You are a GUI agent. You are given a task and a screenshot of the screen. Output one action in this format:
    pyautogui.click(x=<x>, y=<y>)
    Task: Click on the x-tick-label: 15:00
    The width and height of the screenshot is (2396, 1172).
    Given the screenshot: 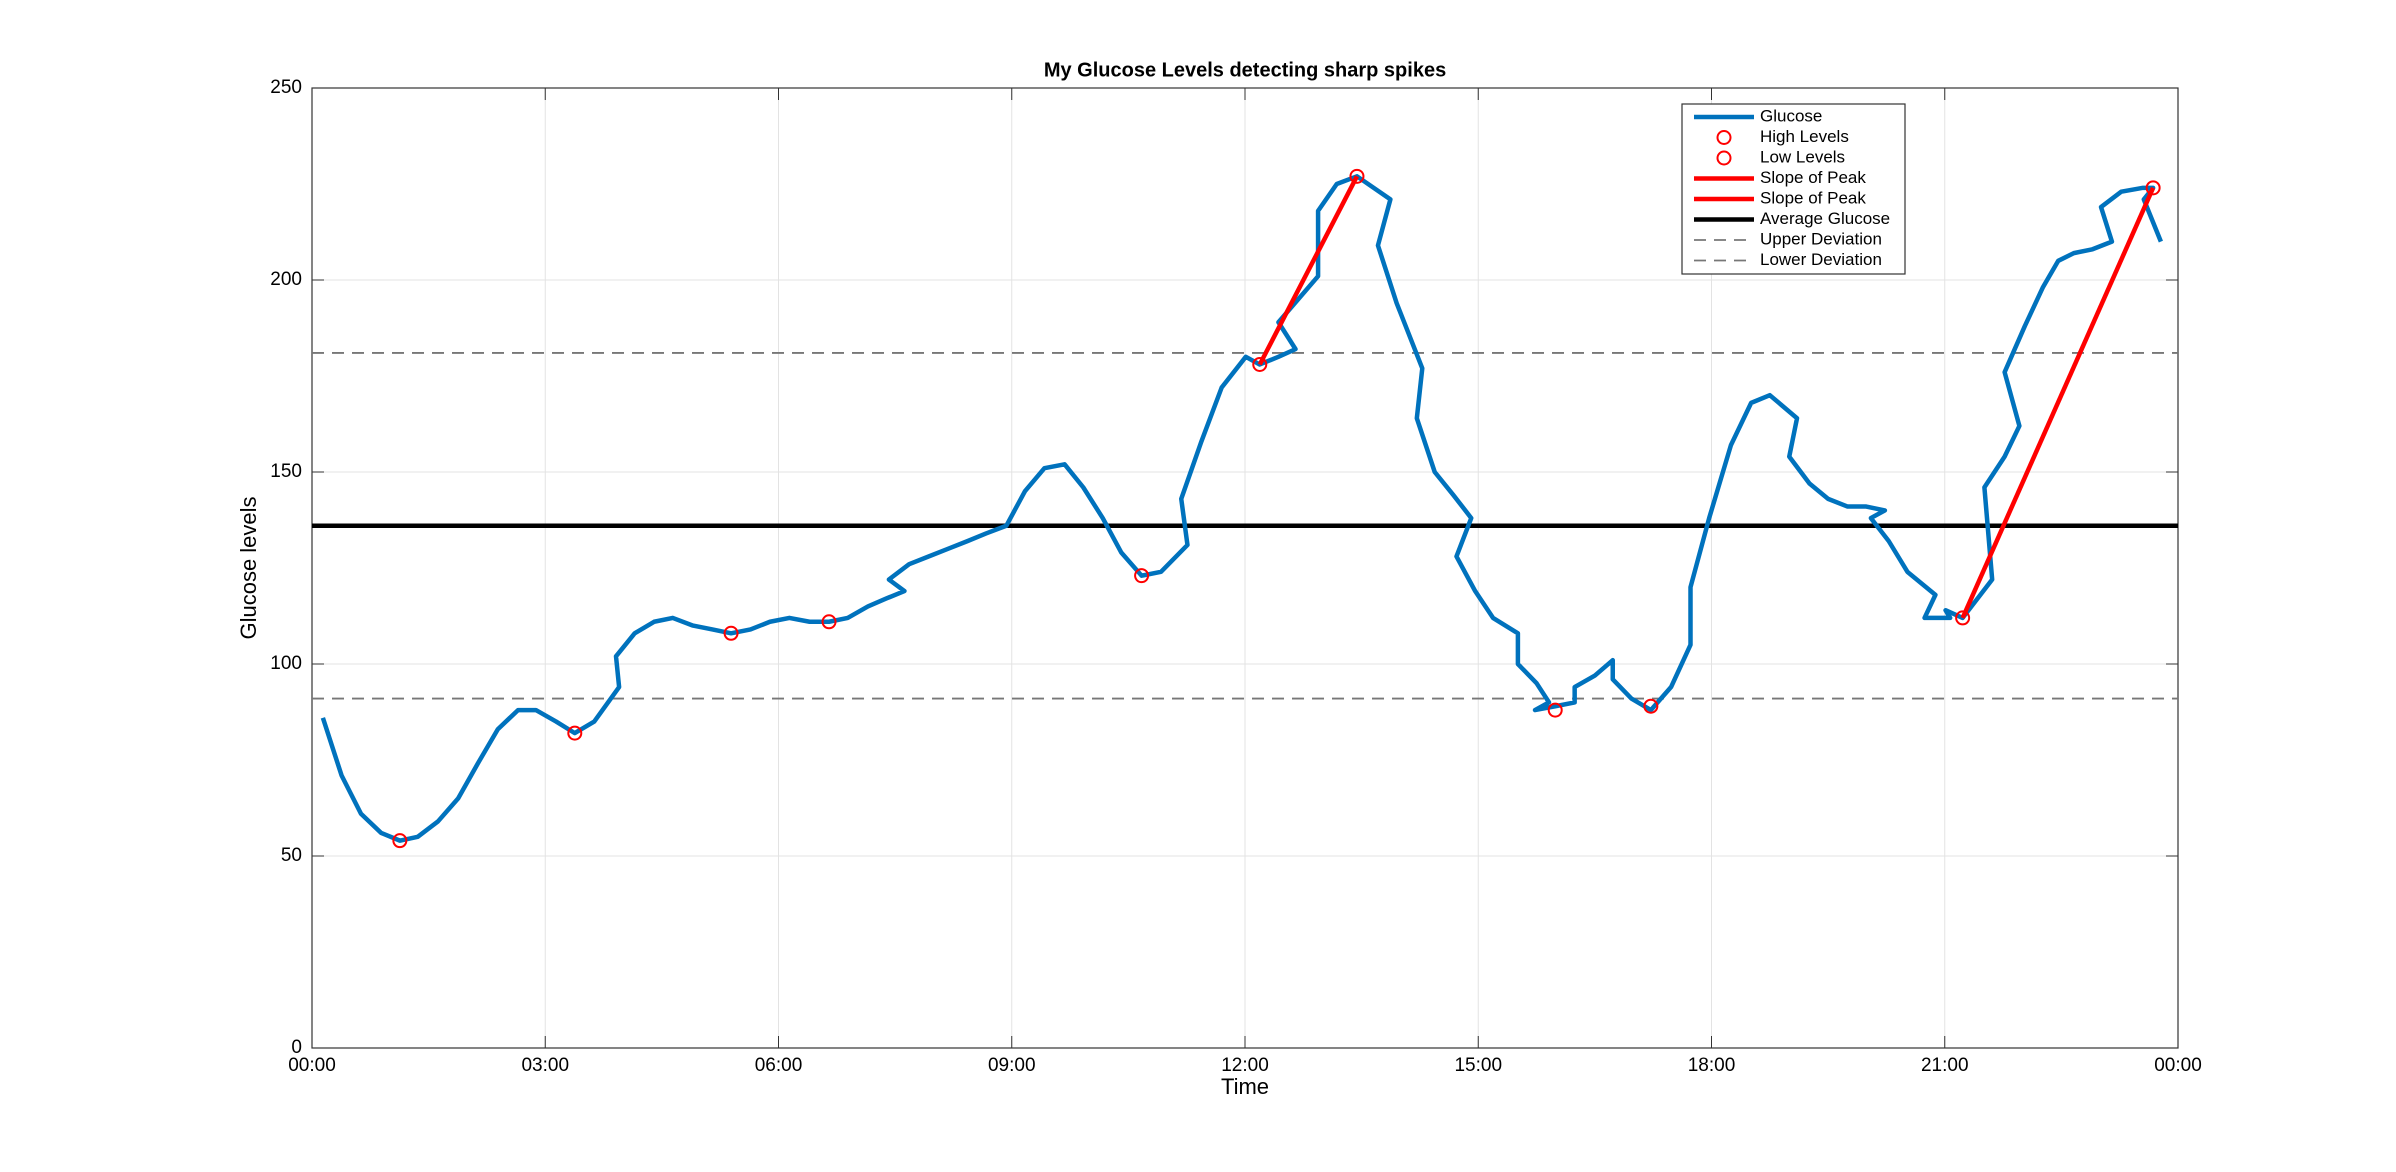 What is the action you would take?
    pyautogui.click(x=1478, y=1065)
    